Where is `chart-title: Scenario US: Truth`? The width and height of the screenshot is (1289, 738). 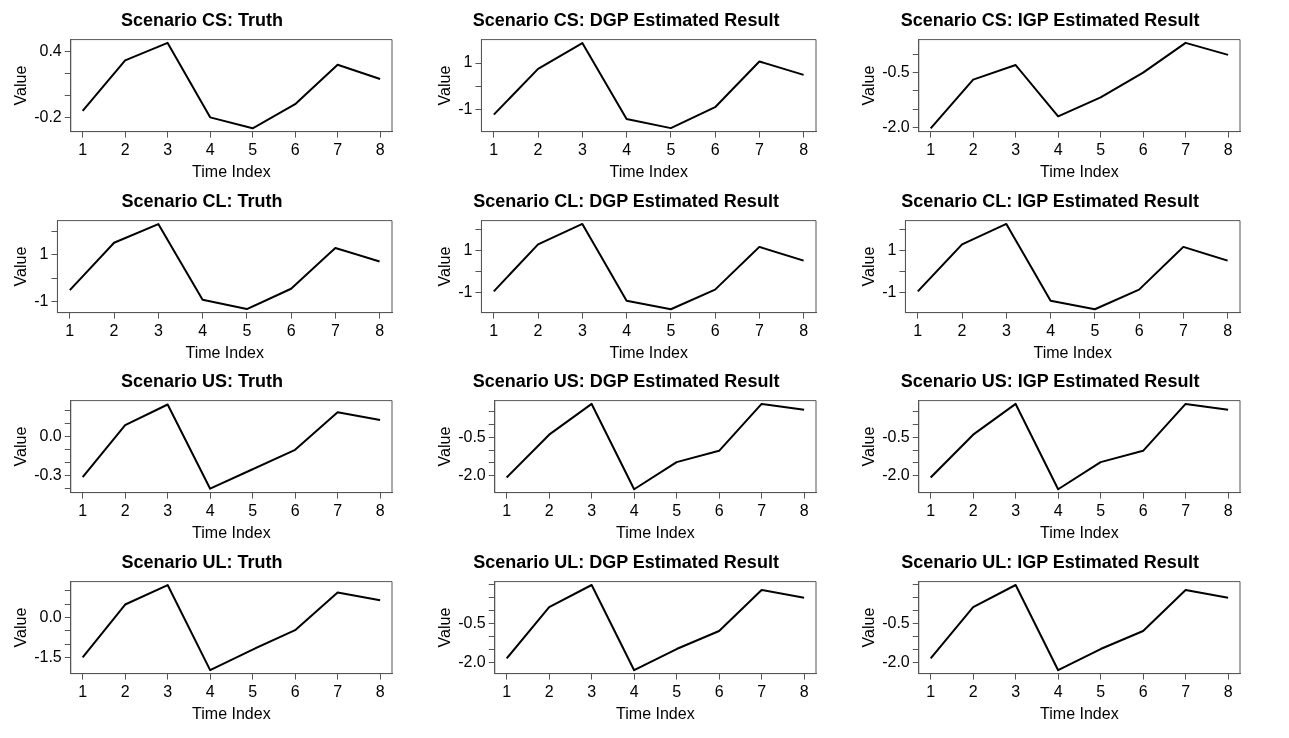
chart-title: Scenario US: Truth is located at coordinates (202, 380).